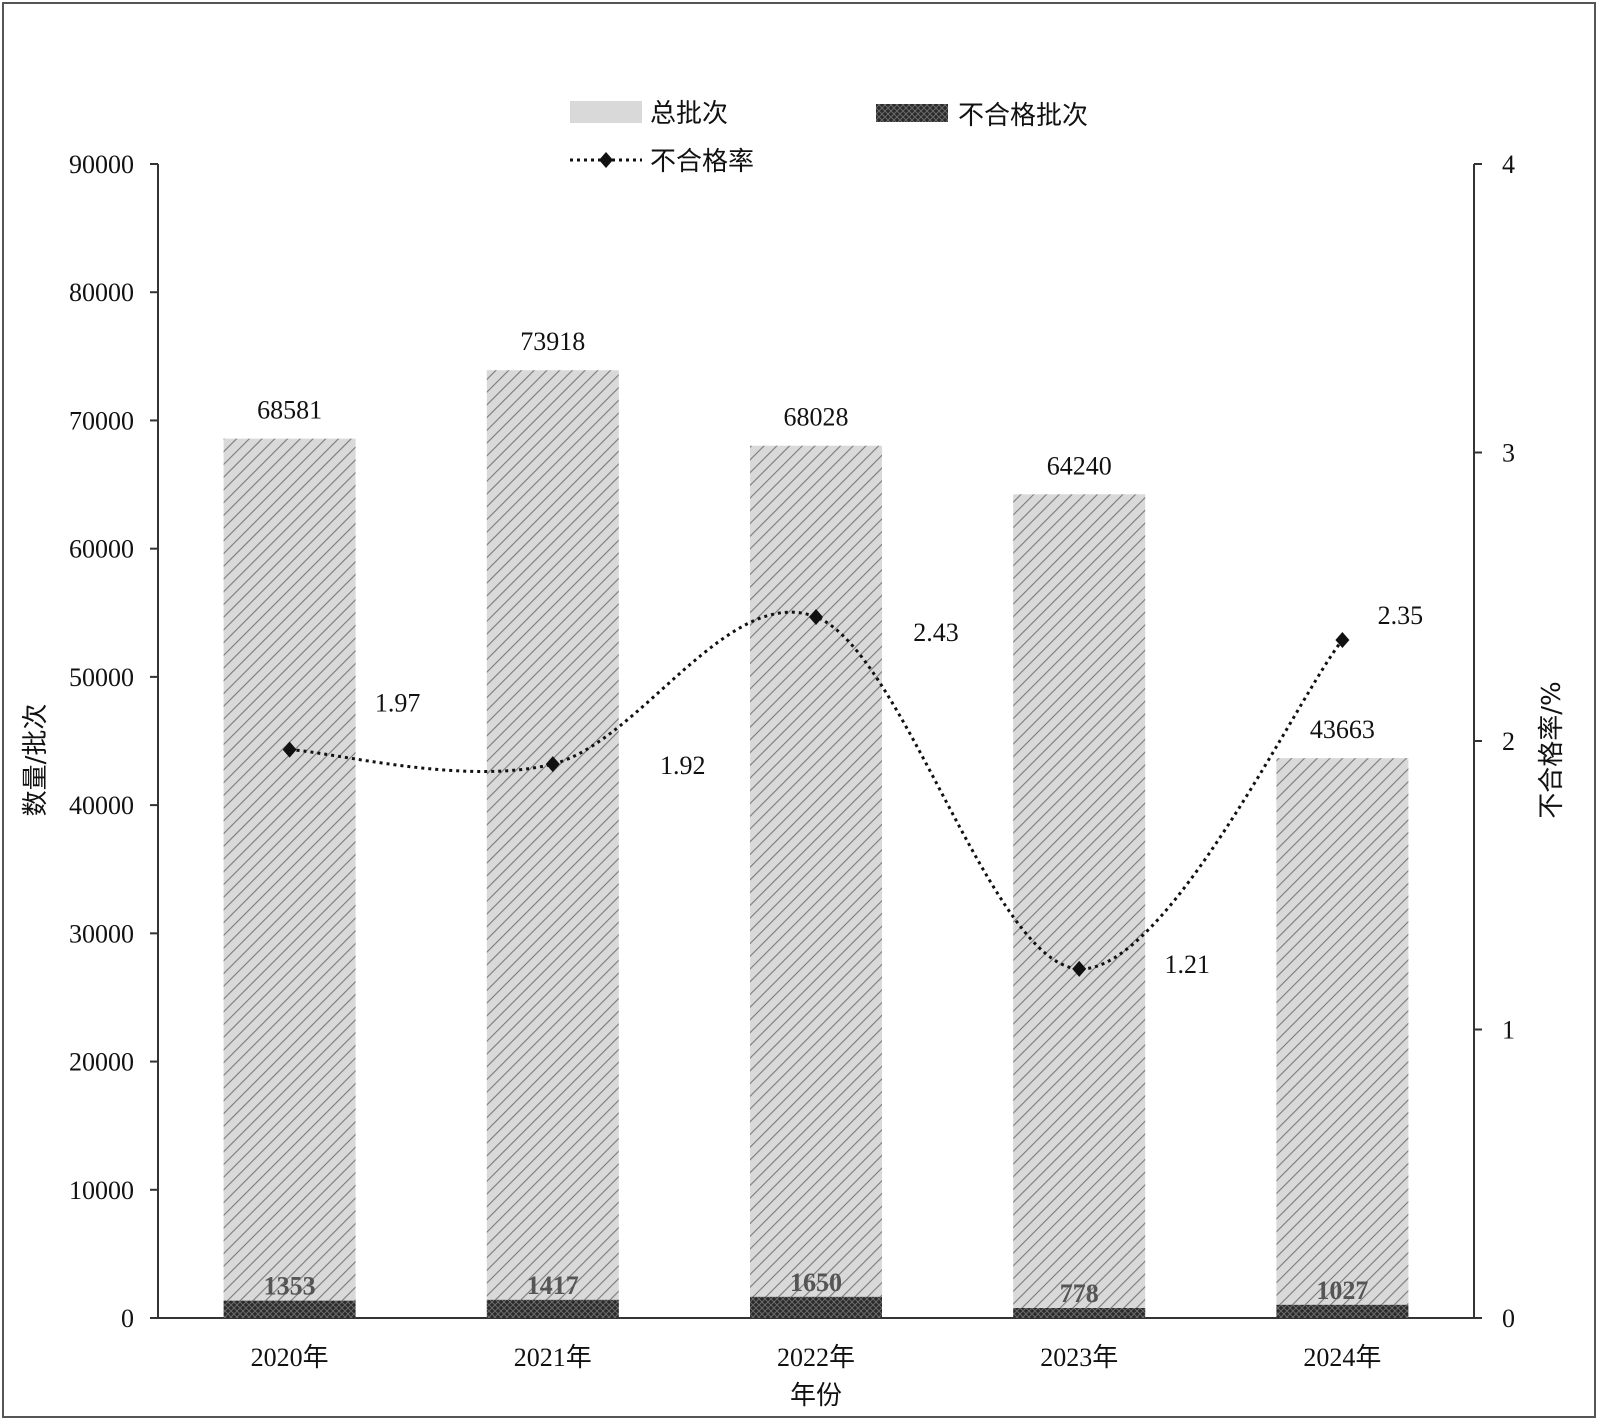 The image size is (1600, 1422). What do you see at coordinates (1079, 1357) in the screenshot?
I see `x-tick-label: 2023年` at bounding box center [1079, 1357].